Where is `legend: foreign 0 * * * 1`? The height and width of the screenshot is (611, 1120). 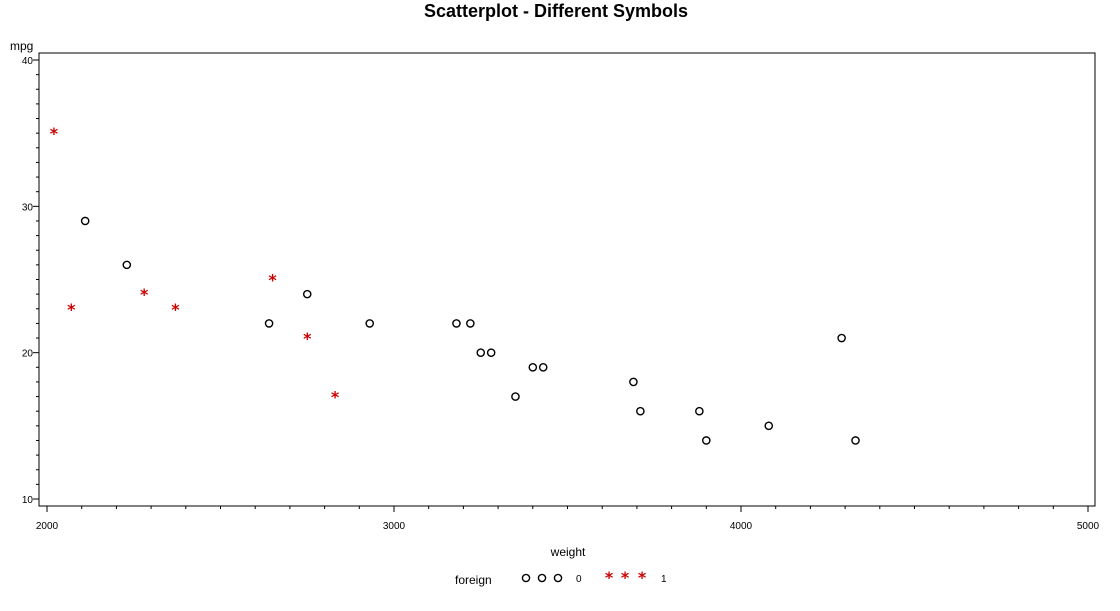 legend: foreign 0 * * * 1 is located at coordinates (561, 577).